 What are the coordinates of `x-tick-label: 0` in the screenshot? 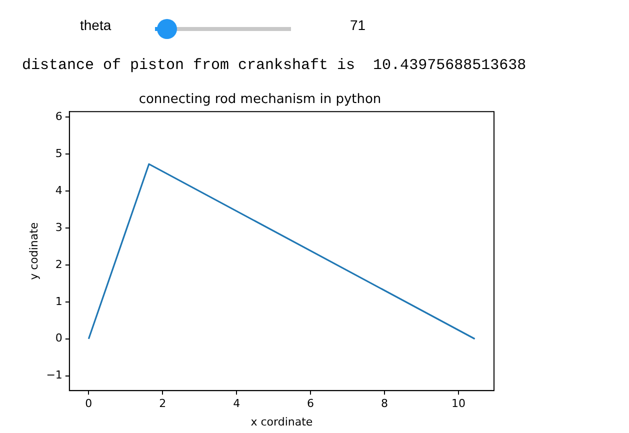 It's located at (88, 403).